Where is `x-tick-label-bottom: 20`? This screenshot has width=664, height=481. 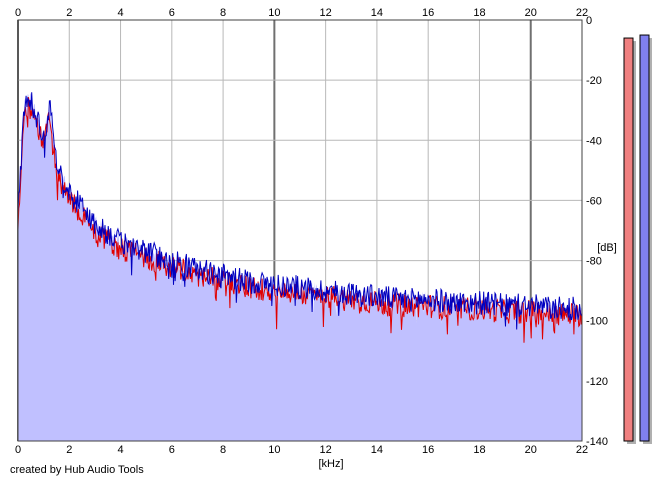
x-tick-label-bottom: 20 is located at coordinates (531, 450).